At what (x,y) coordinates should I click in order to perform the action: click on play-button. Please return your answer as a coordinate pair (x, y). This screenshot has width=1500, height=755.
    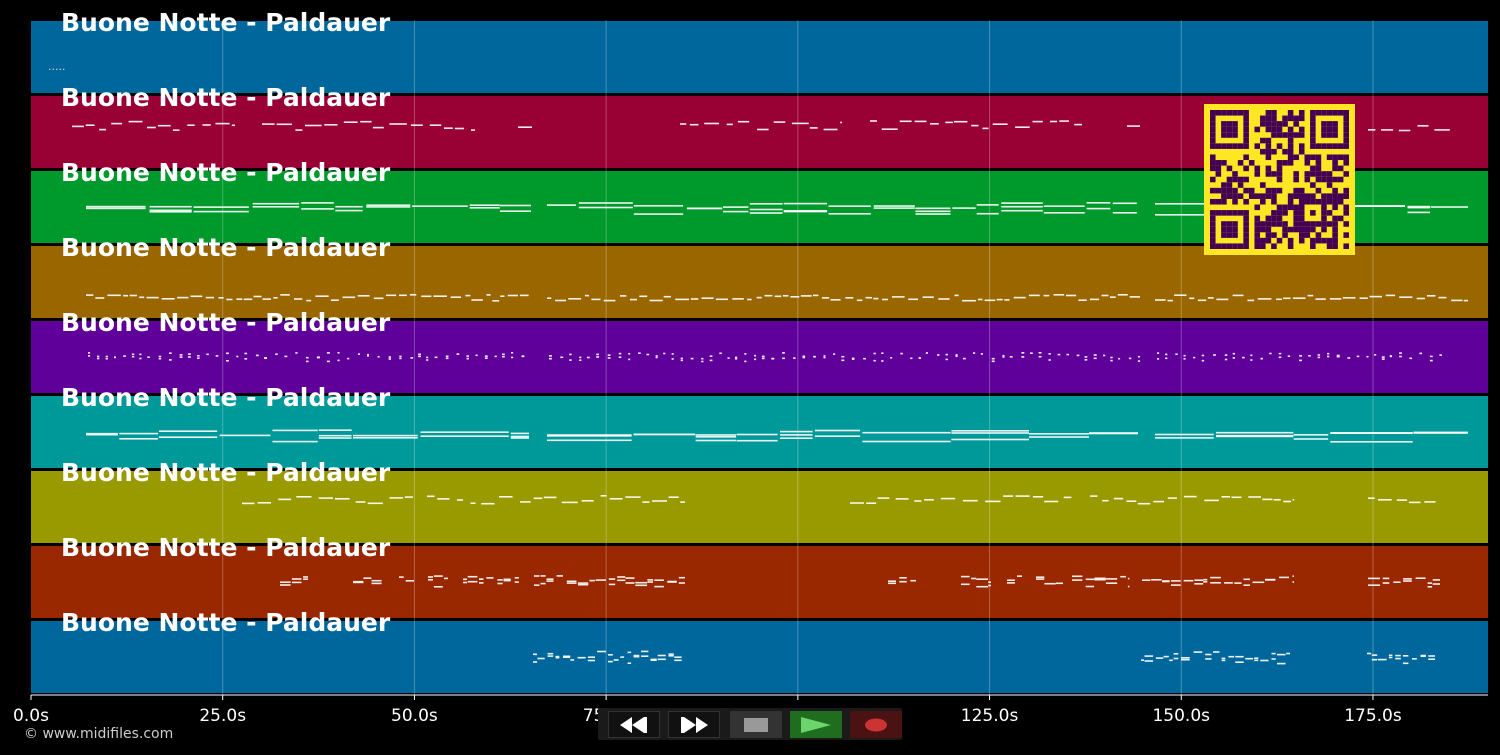
    Looking at the image, I should click on (816, 724).